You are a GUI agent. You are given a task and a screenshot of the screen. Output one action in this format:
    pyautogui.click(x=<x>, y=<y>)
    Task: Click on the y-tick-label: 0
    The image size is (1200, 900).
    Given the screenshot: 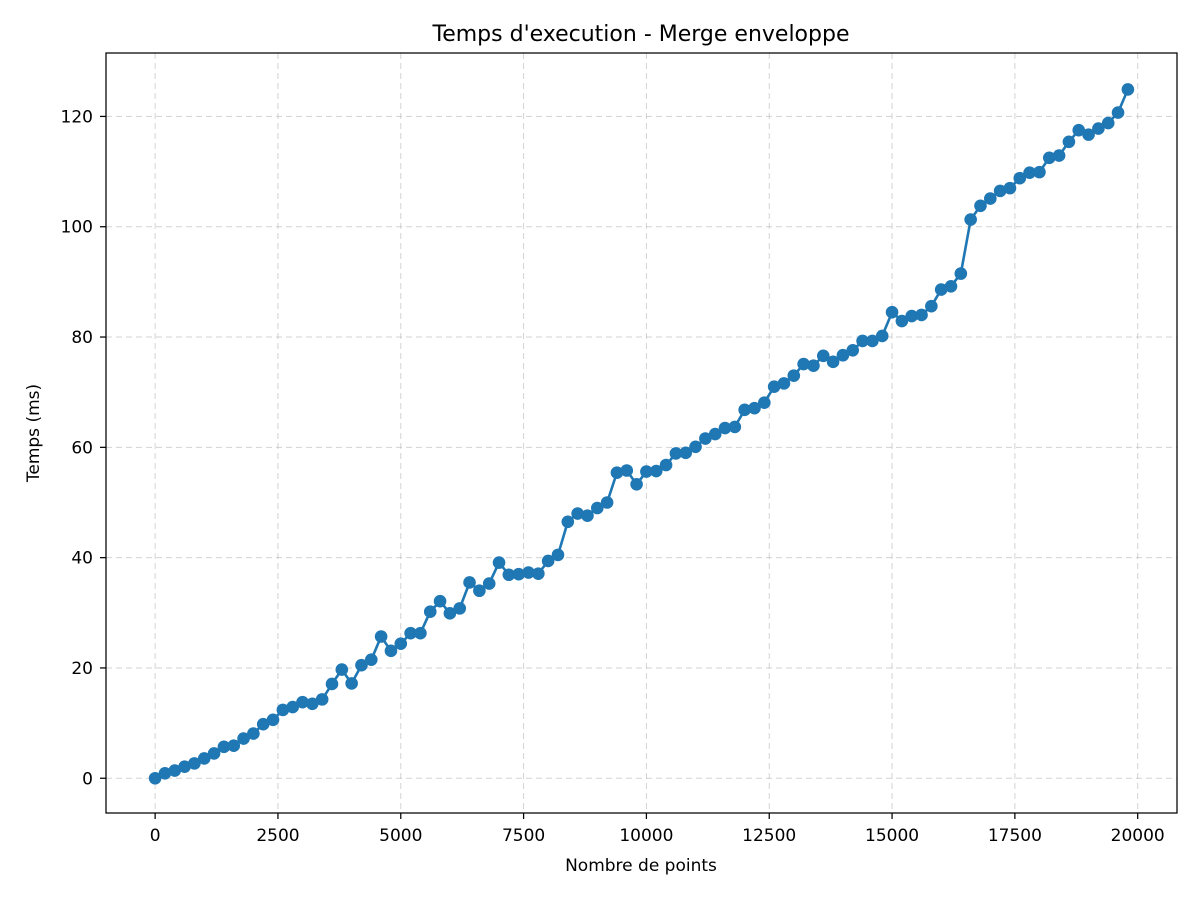 What is the action you would take?
    pyautogui.click(x=87, y=779)
    